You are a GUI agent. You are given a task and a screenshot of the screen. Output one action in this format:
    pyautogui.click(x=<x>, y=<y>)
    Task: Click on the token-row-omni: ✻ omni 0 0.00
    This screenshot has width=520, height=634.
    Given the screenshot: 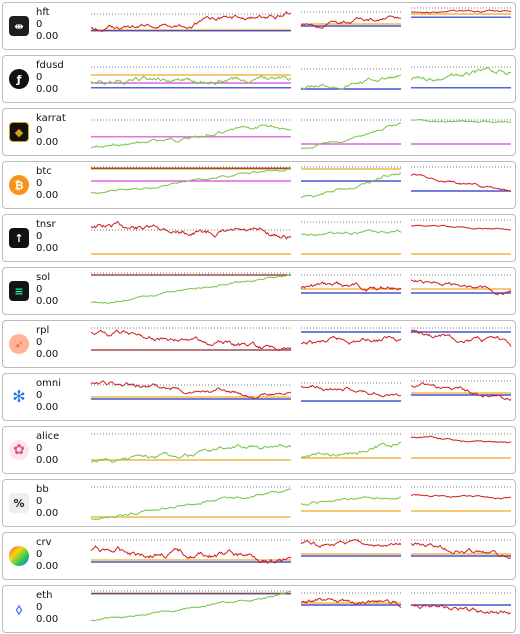 What is the action you would take?
    pyautogui.click(x=259, y=397)
    